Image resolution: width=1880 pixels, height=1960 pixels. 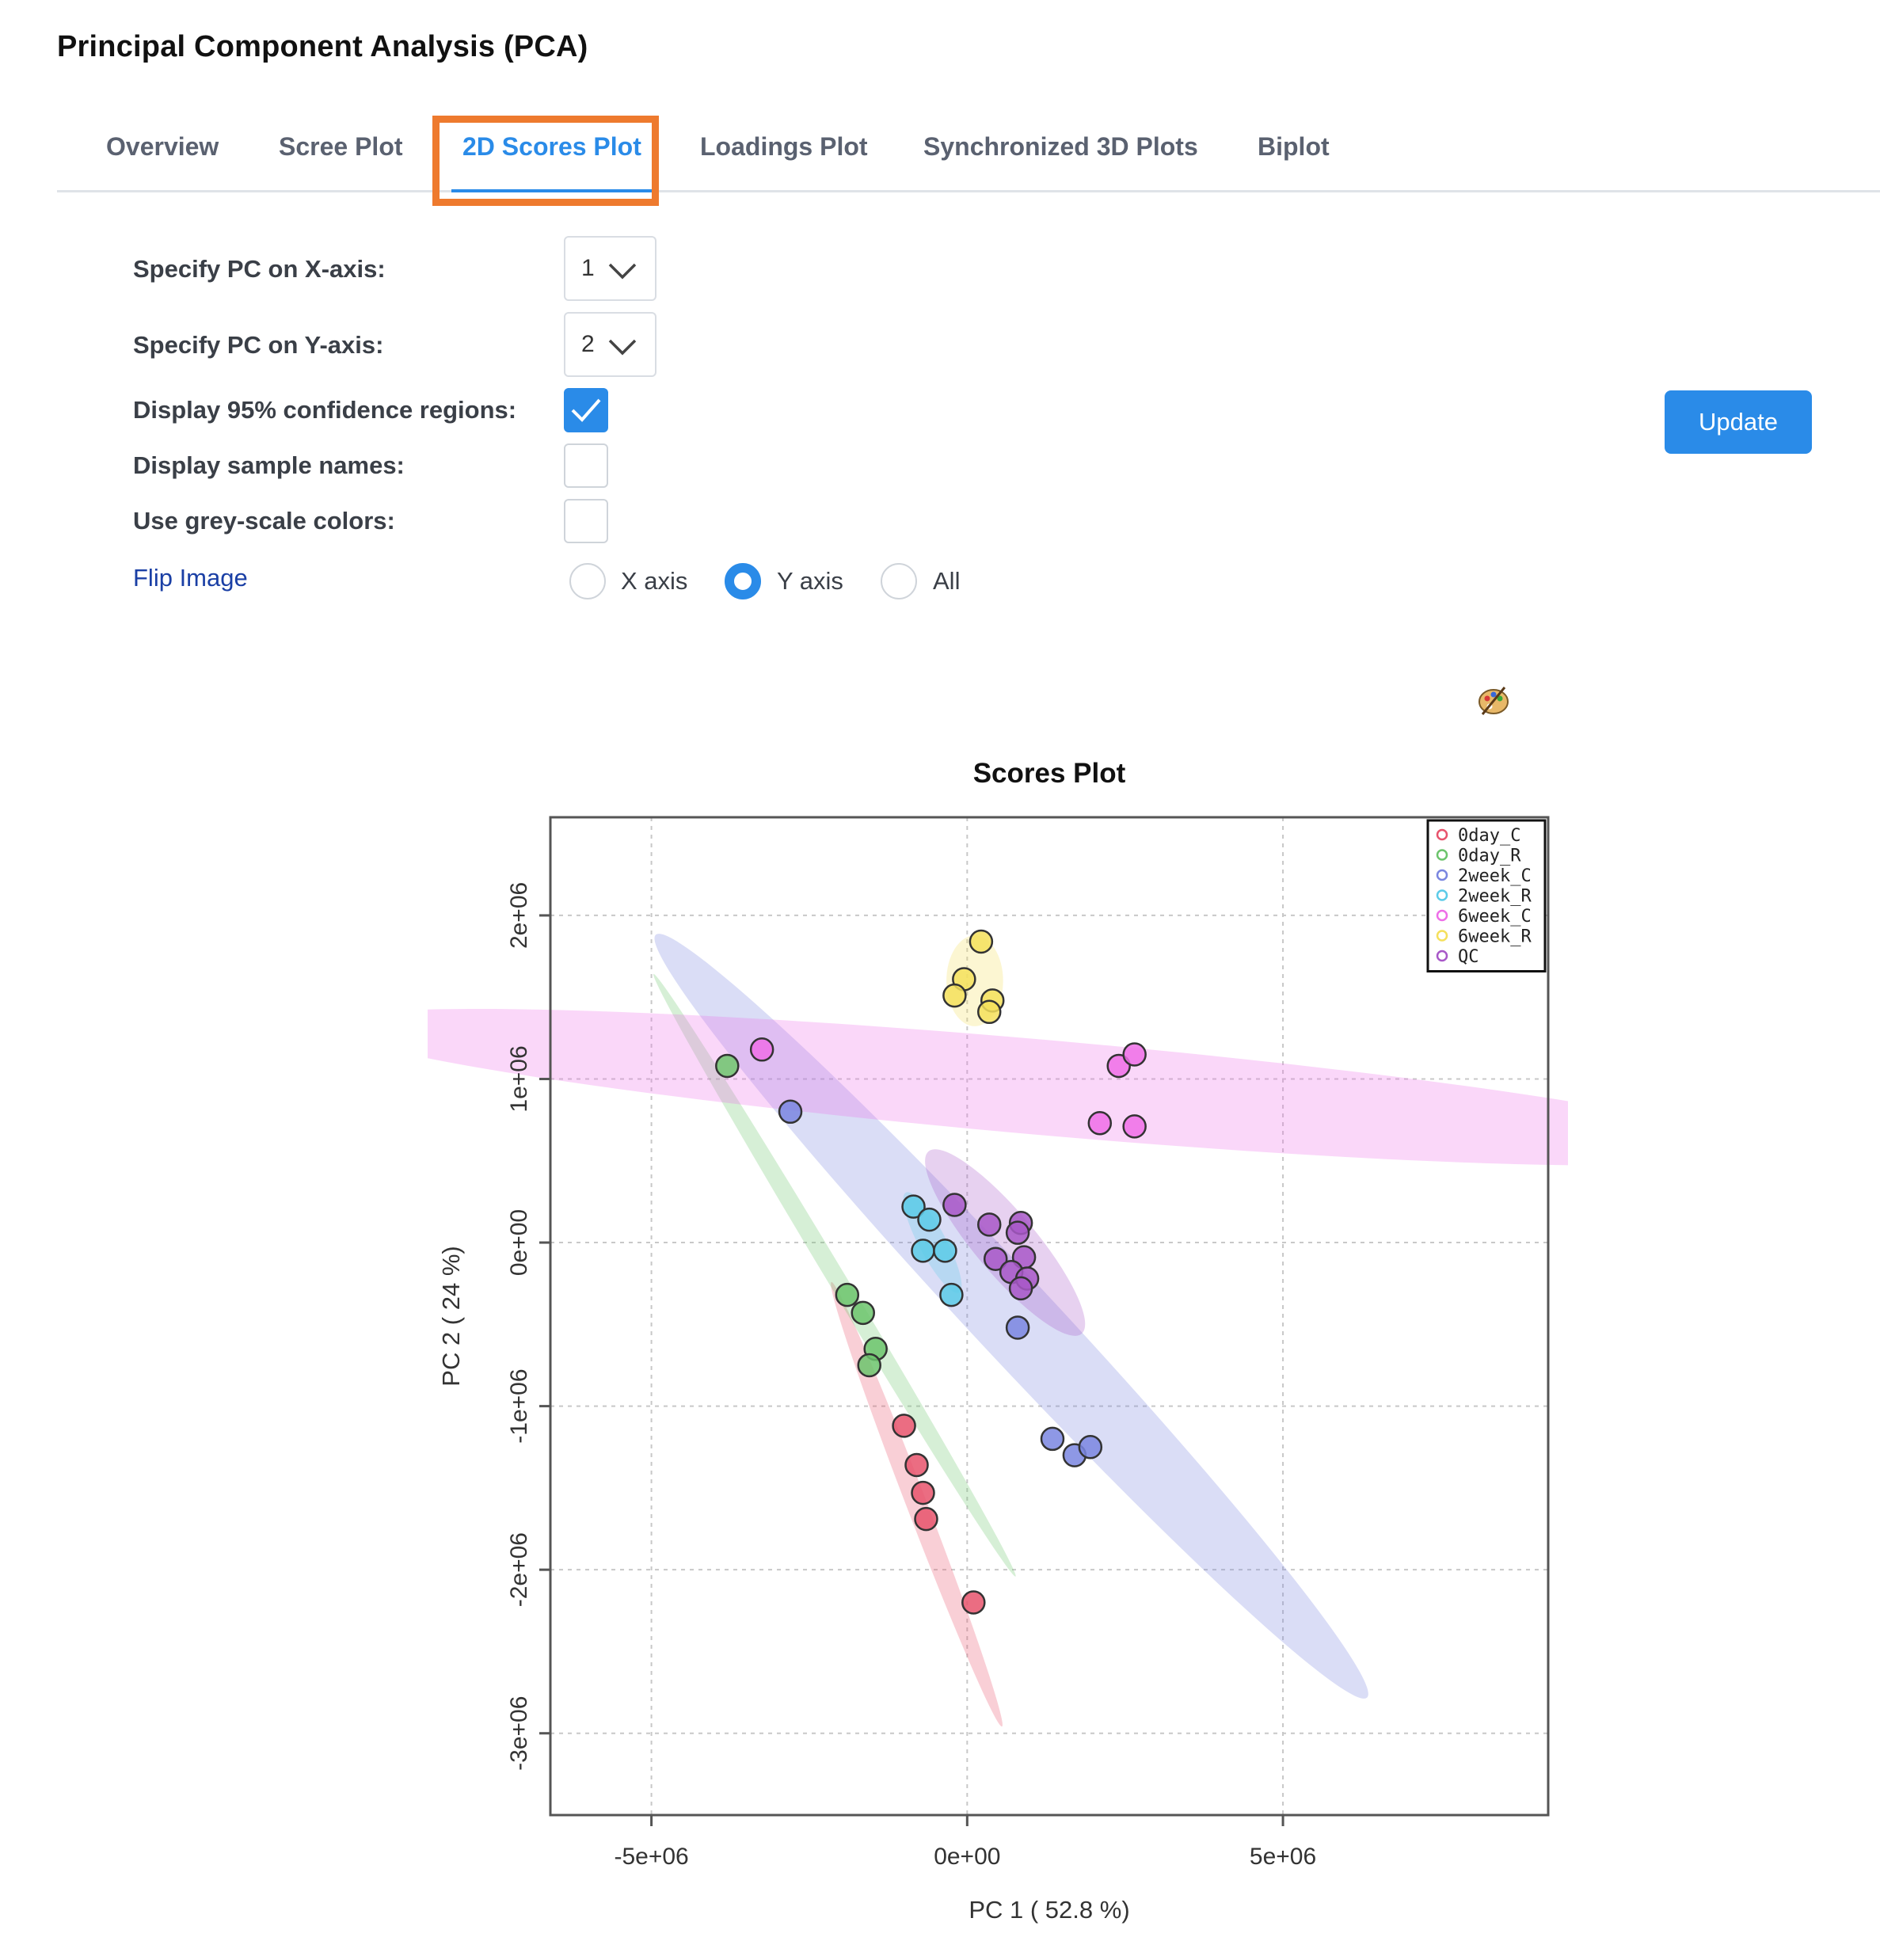 What do you see at coordinates (998, 1087) in the screenshot?
I see `confidence-ellipse-6week_C` at bounding box center [998, 1087].